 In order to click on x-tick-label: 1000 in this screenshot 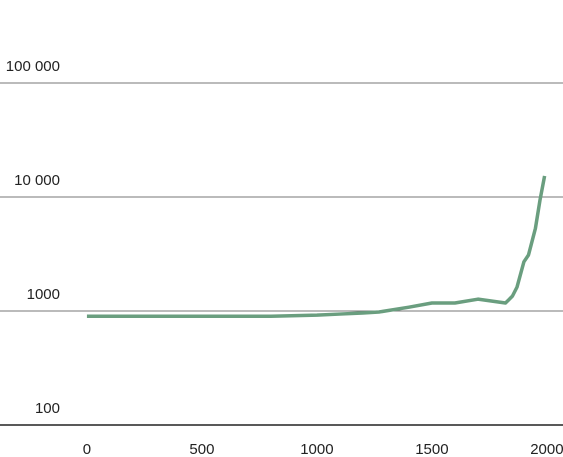, I will do `click(316, 449)`.